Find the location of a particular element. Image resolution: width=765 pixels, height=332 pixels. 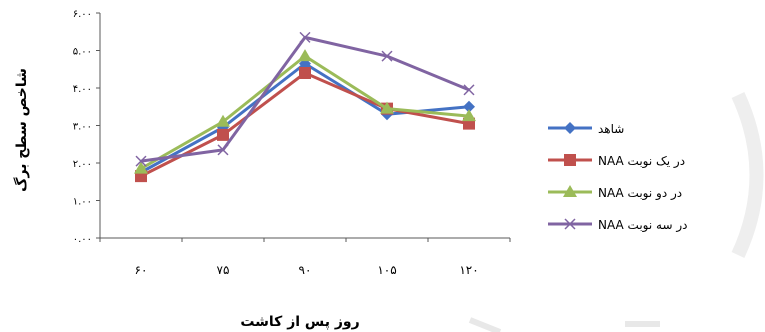

y-tick-label: ۴.۰۰ is located at coordinates (82, 89).